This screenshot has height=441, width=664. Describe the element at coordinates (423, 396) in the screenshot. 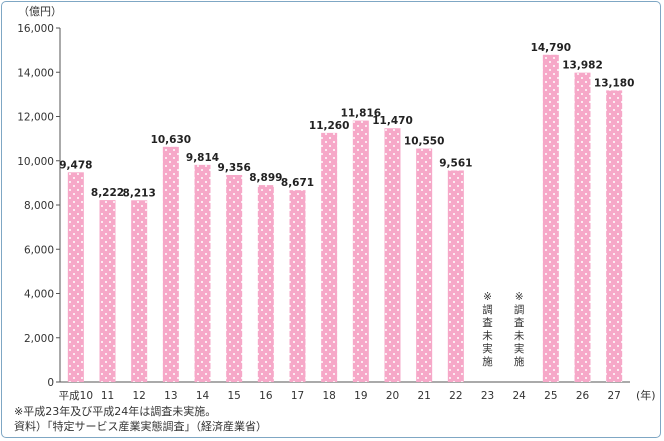

I see `x-tick-label-21: 21` at that location.